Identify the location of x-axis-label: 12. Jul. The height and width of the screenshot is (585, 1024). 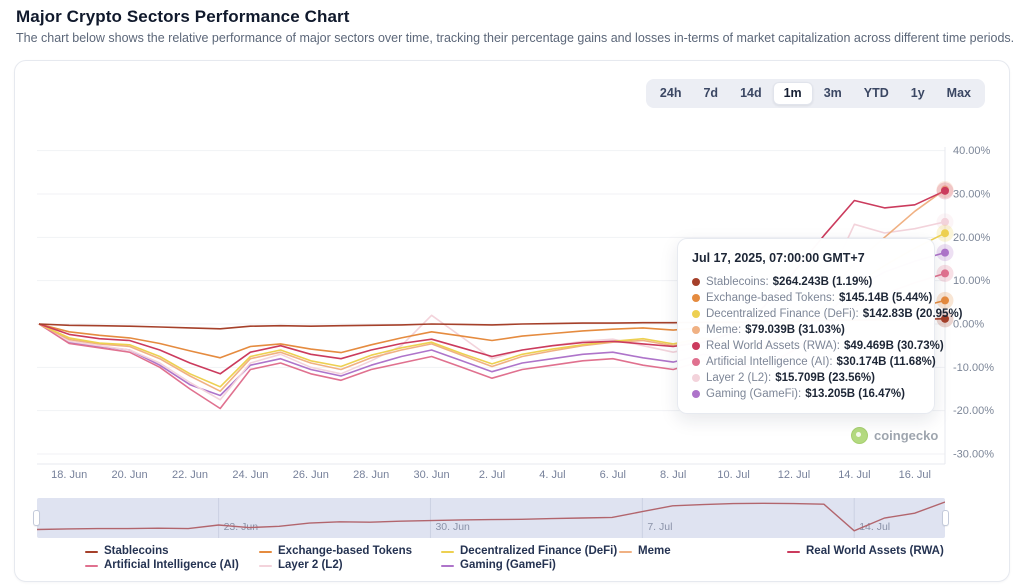
(794, 475).